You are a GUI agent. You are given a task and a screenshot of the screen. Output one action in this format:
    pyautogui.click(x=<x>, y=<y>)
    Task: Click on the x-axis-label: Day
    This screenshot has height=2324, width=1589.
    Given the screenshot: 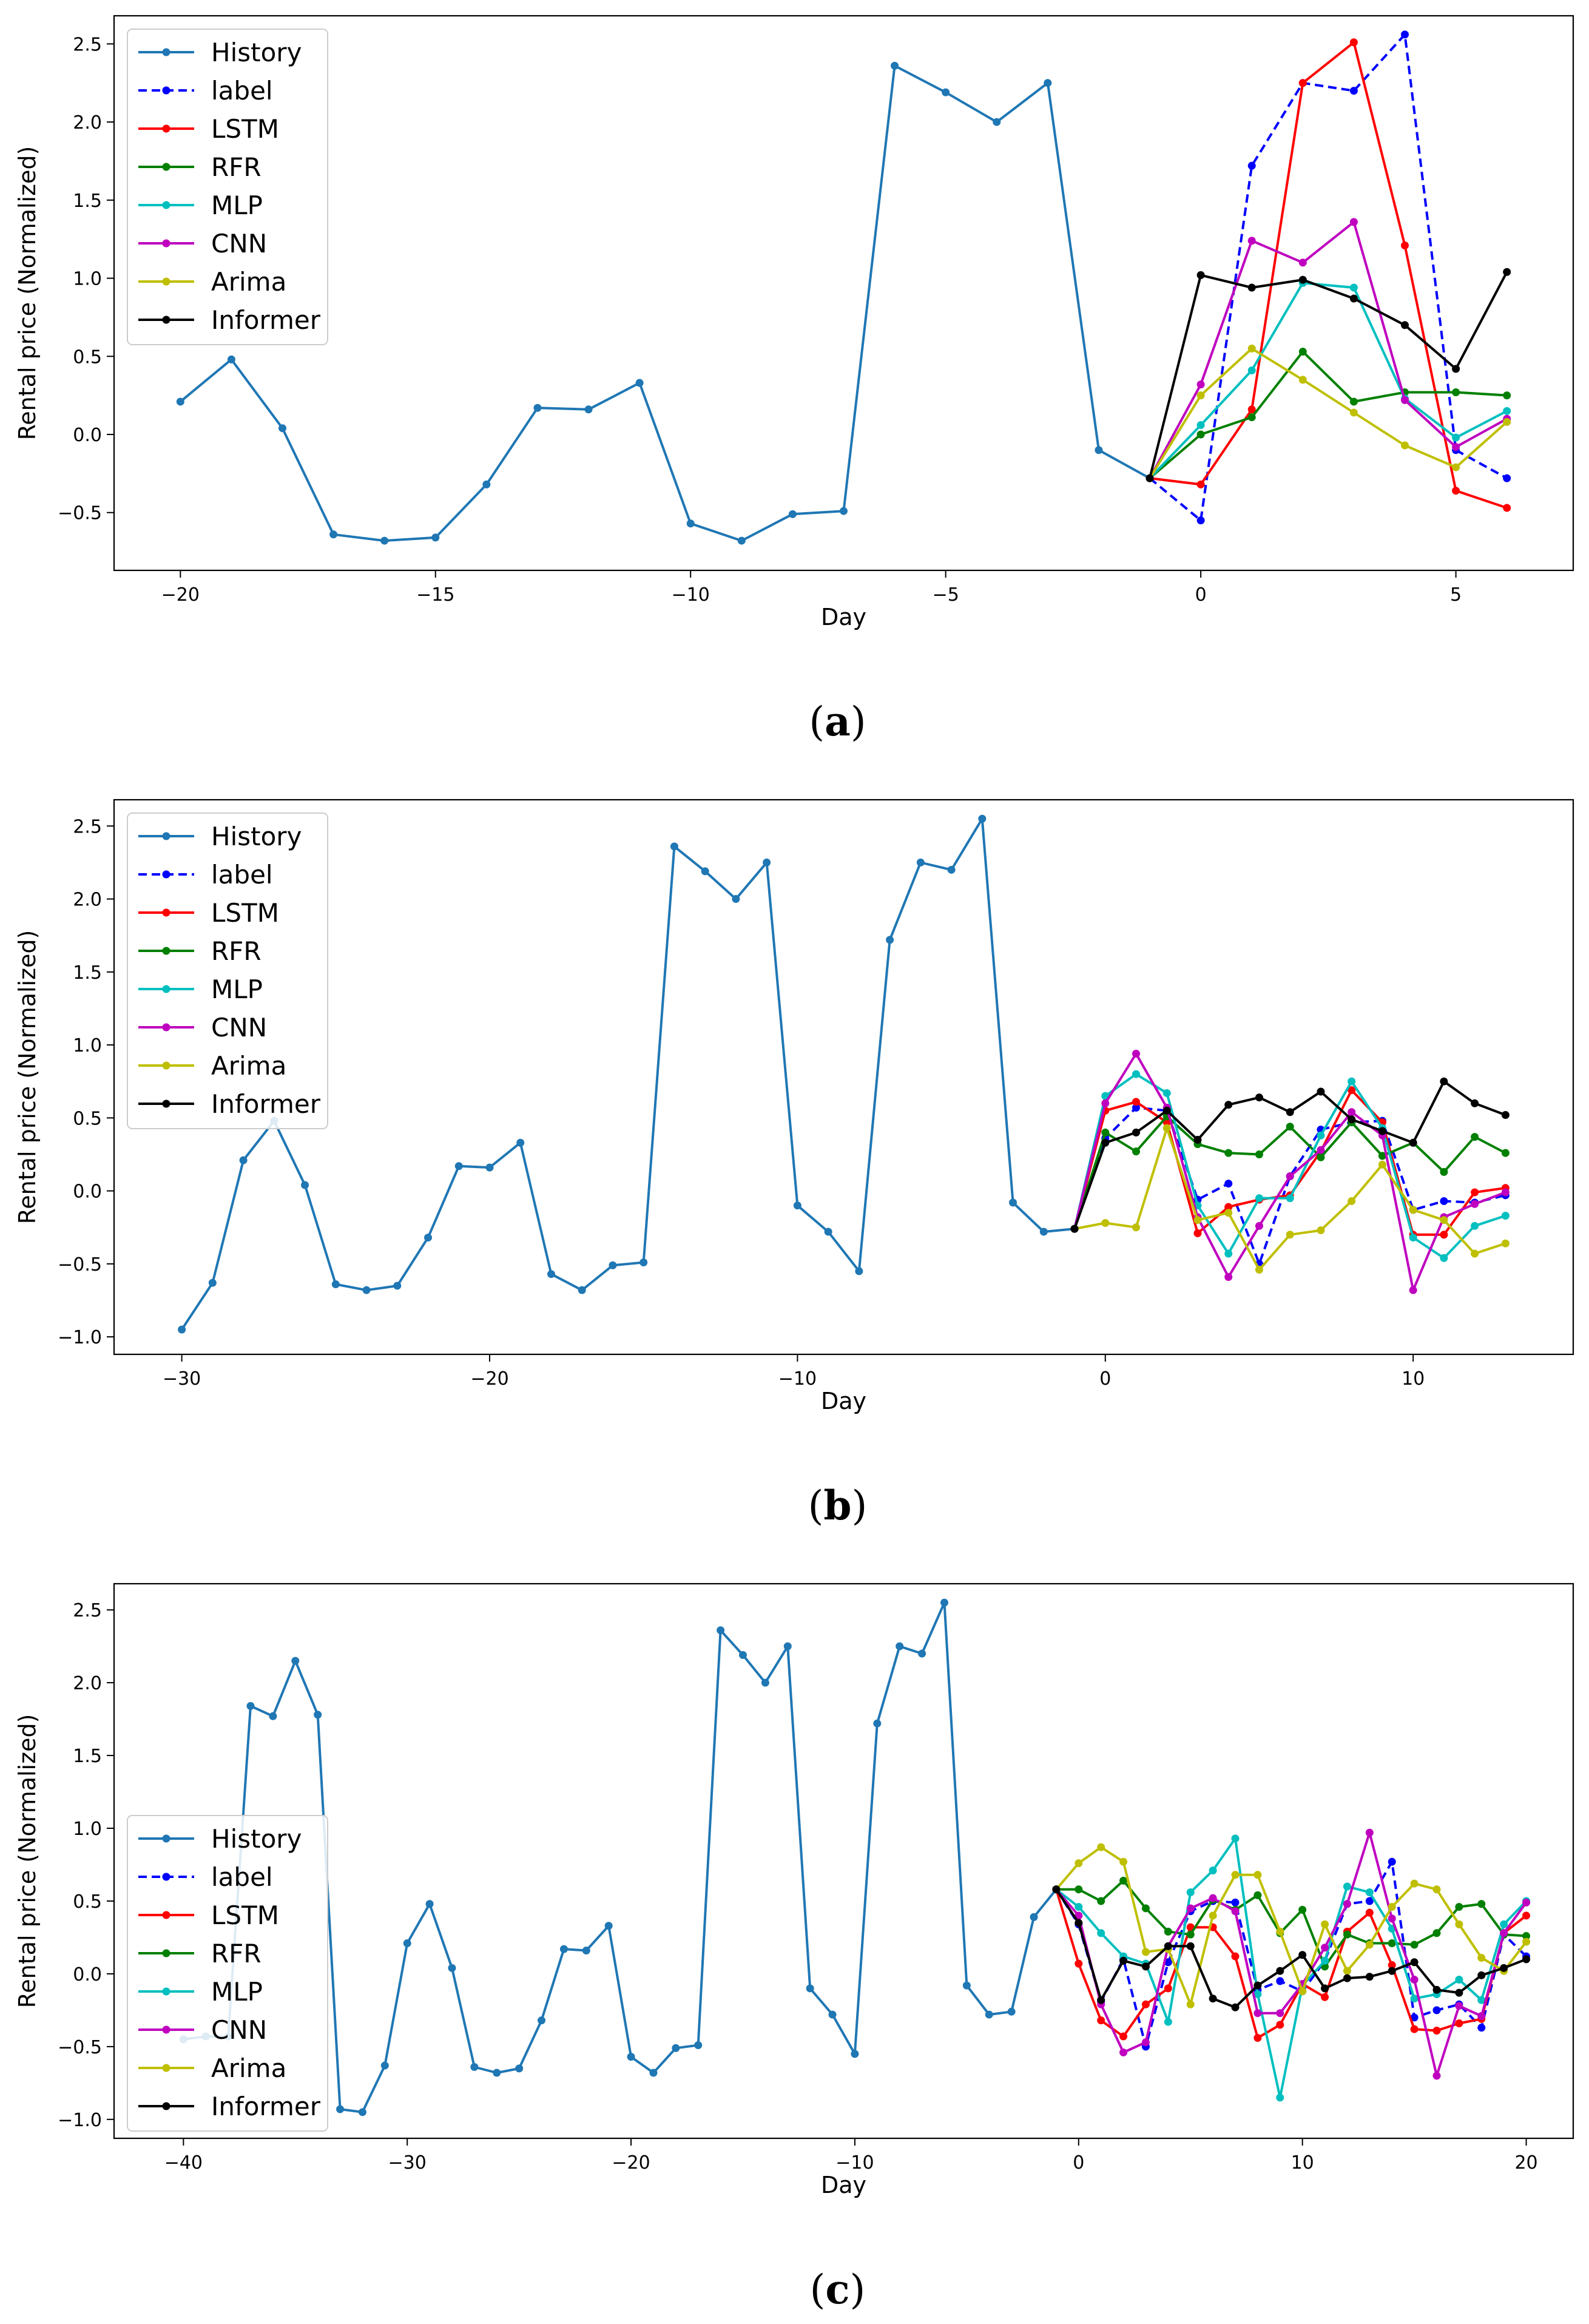 What is the action you would take?
    pyautogui.click(x=844, y=1401)
    